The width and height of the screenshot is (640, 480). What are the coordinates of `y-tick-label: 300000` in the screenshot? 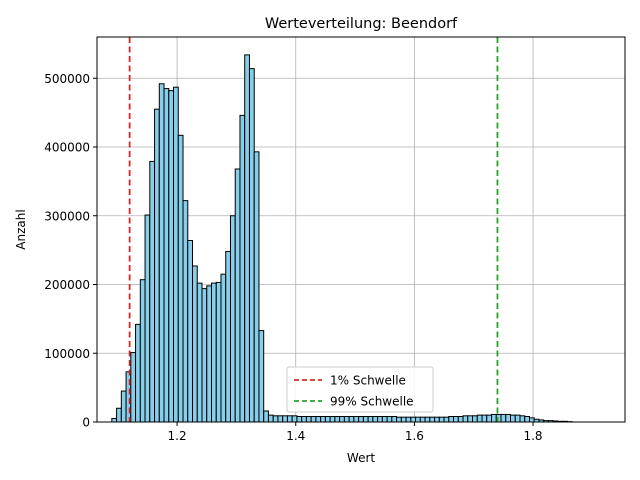 It's located at (67, 216).